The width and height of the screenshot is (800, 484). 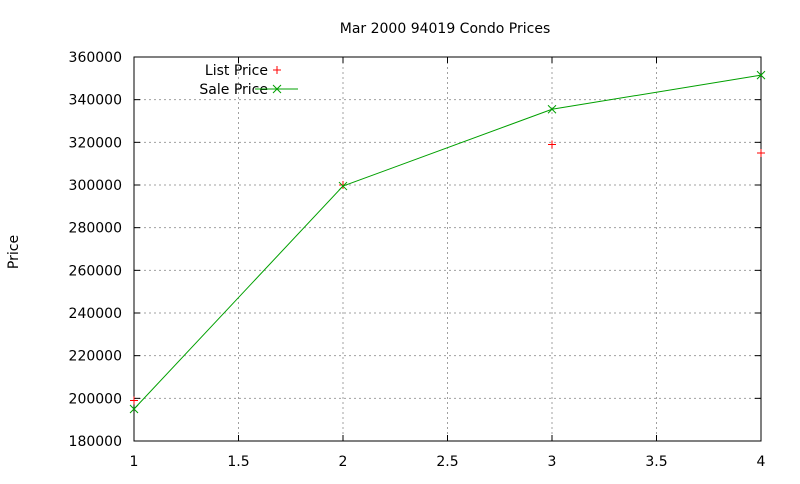 What do you see at coordinates (233, 90) in the screenshot?
I see `legend-label: Sale Price` at bounding box center [233, 90].